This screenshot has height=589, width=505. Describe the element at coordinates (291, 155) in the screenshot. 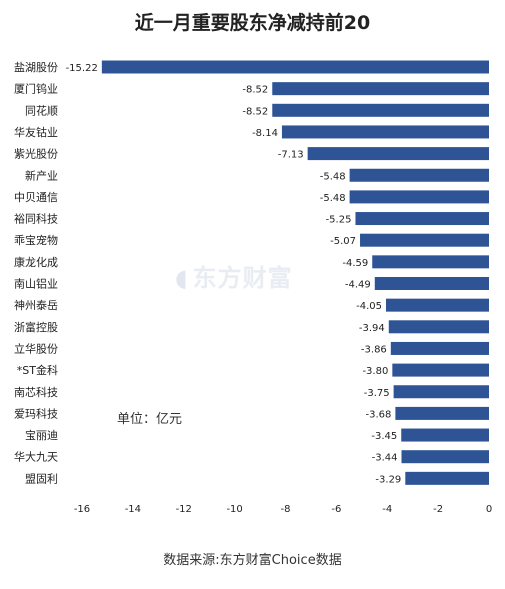

I see `value-label: -7.13` at that location.